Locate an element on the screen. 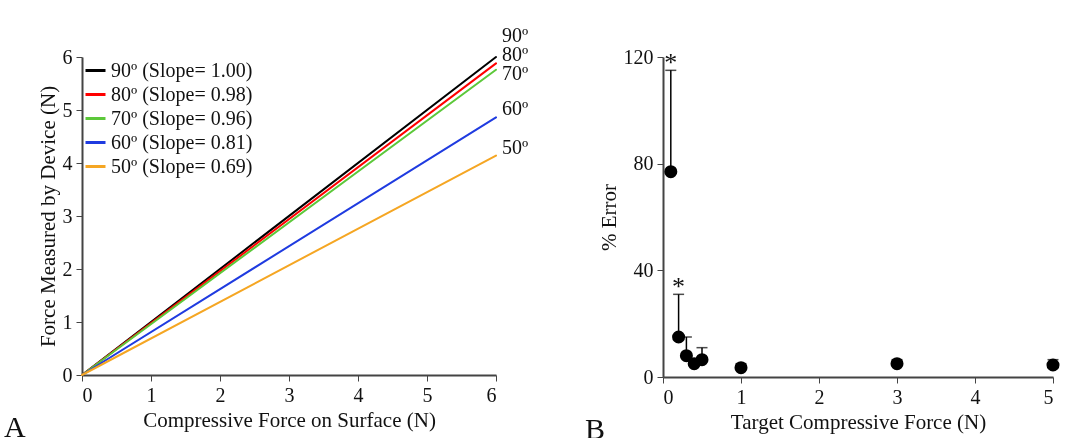 This screenshot has width=1089, height=438. y-tick-label: 40 is located at coordinates (643, 269).